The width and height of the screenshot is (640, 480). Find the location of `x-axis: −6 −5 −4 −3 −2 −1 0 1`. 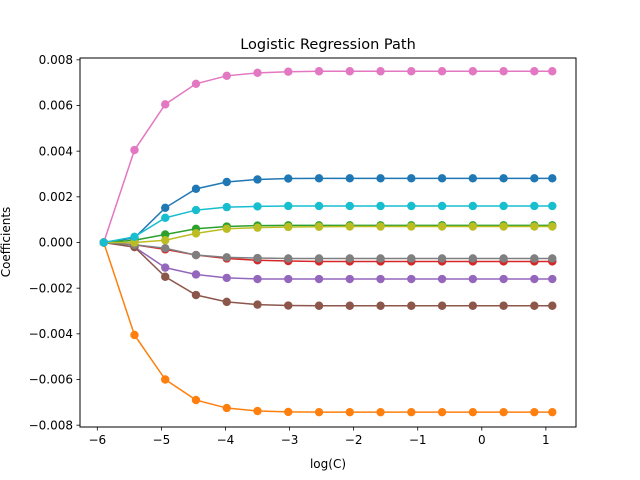

x-axis: −6 −5 −4 −3 −2 −1 0 1 is located at coordinates (319, 437).